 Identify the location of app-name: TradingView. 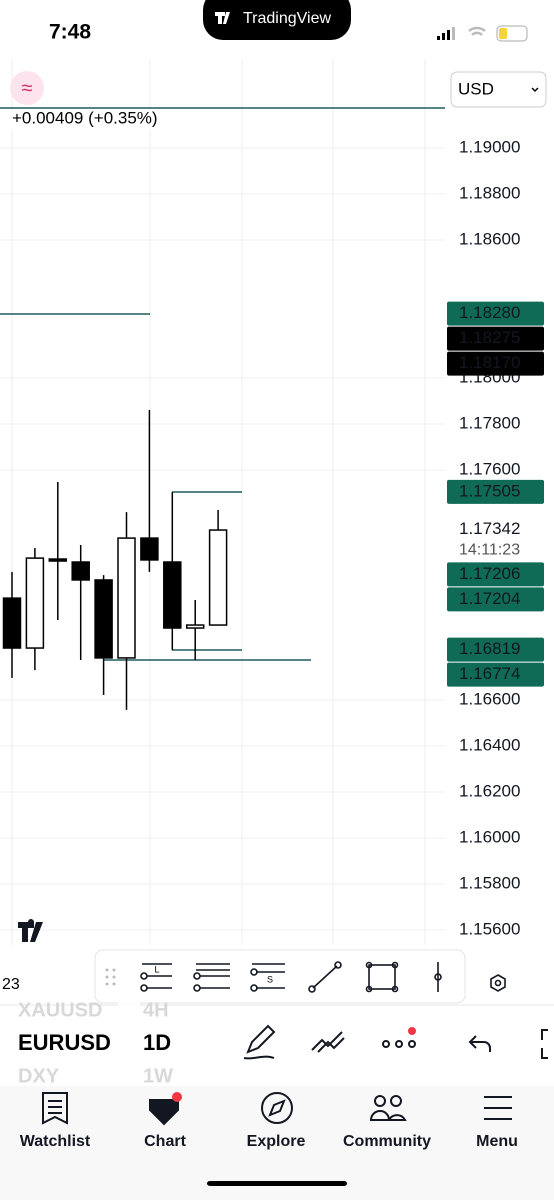
(287, 18).